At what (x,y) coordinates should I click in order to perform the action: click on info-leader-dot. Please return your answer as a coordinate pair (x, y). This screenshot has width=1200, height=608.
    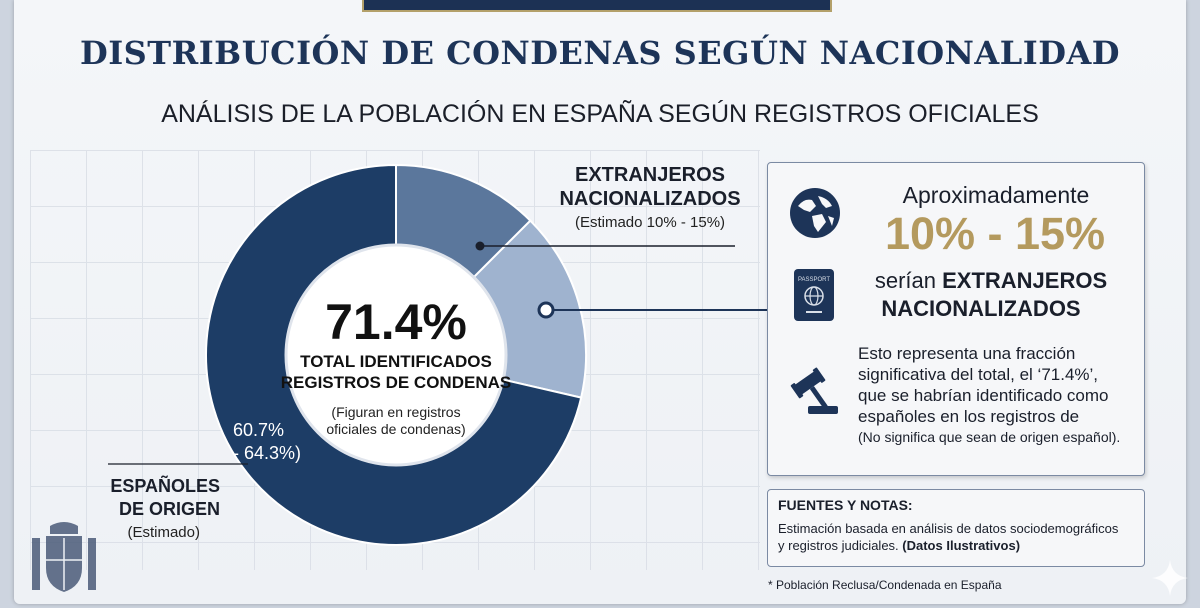
    Looking at the image, I should click on (546, 310).